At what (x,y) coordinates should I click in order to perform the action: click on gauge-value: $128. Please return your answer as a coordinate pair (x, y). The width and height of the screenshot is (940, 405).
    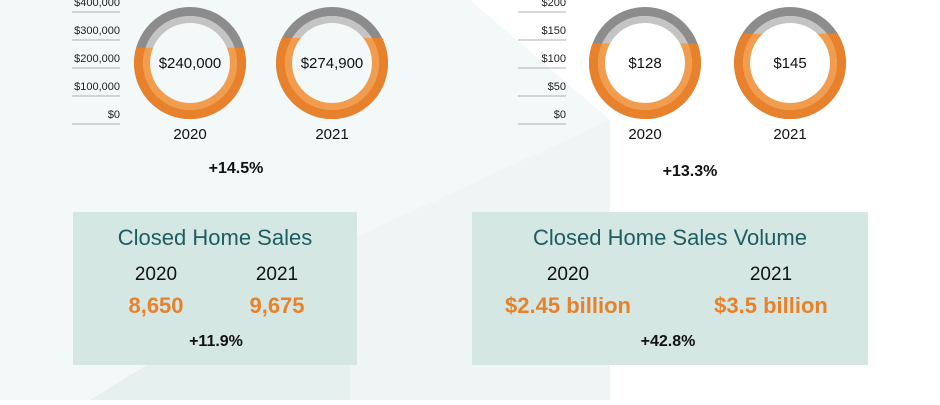
    Looking at the image, I should click on (644, 63).